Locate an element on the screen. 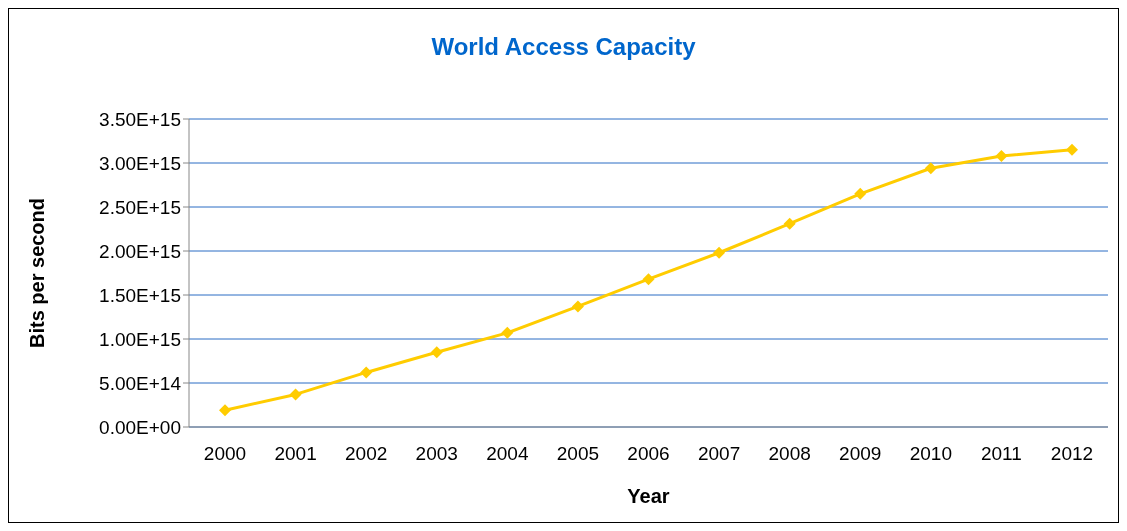 The height and width of the screenshot is (531, 1127). x-tick-label: 2011 is located at coordinates (1001, 454).